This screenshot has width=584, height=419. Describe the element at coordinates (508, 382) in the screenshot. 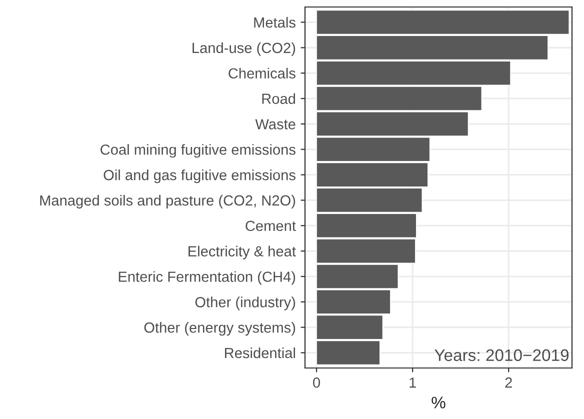

I see `x-tick-label: 2` at that location.